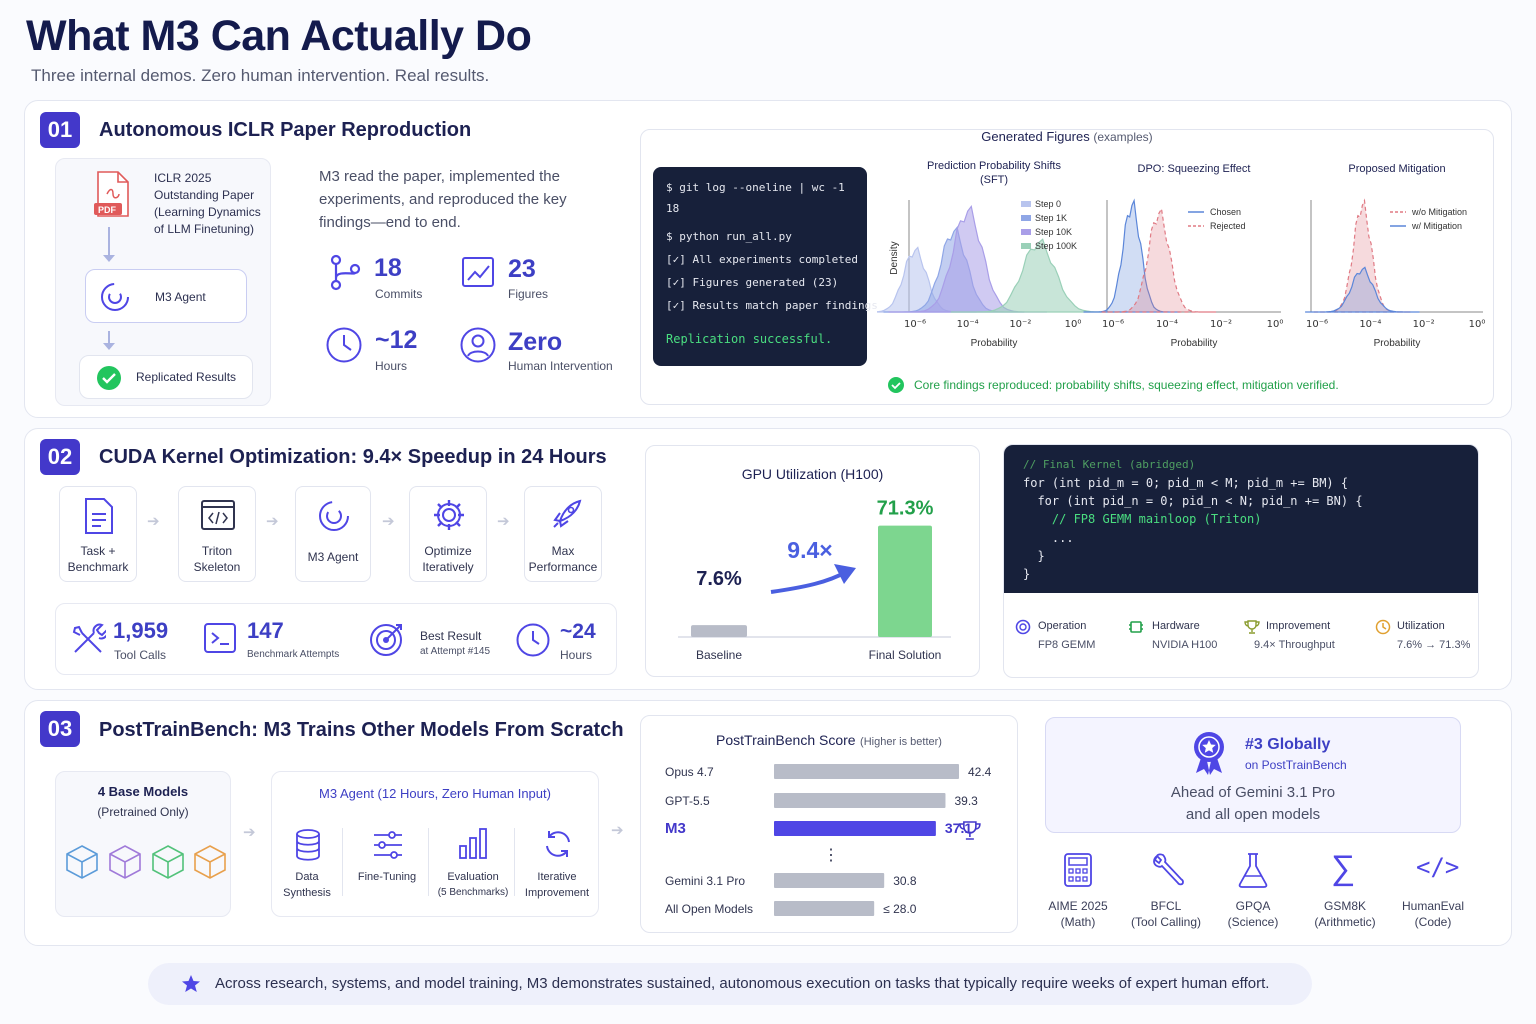 The width and height of the screenshot is (1536, 1024). I want to click on section-number: 03, so click(60, 729).